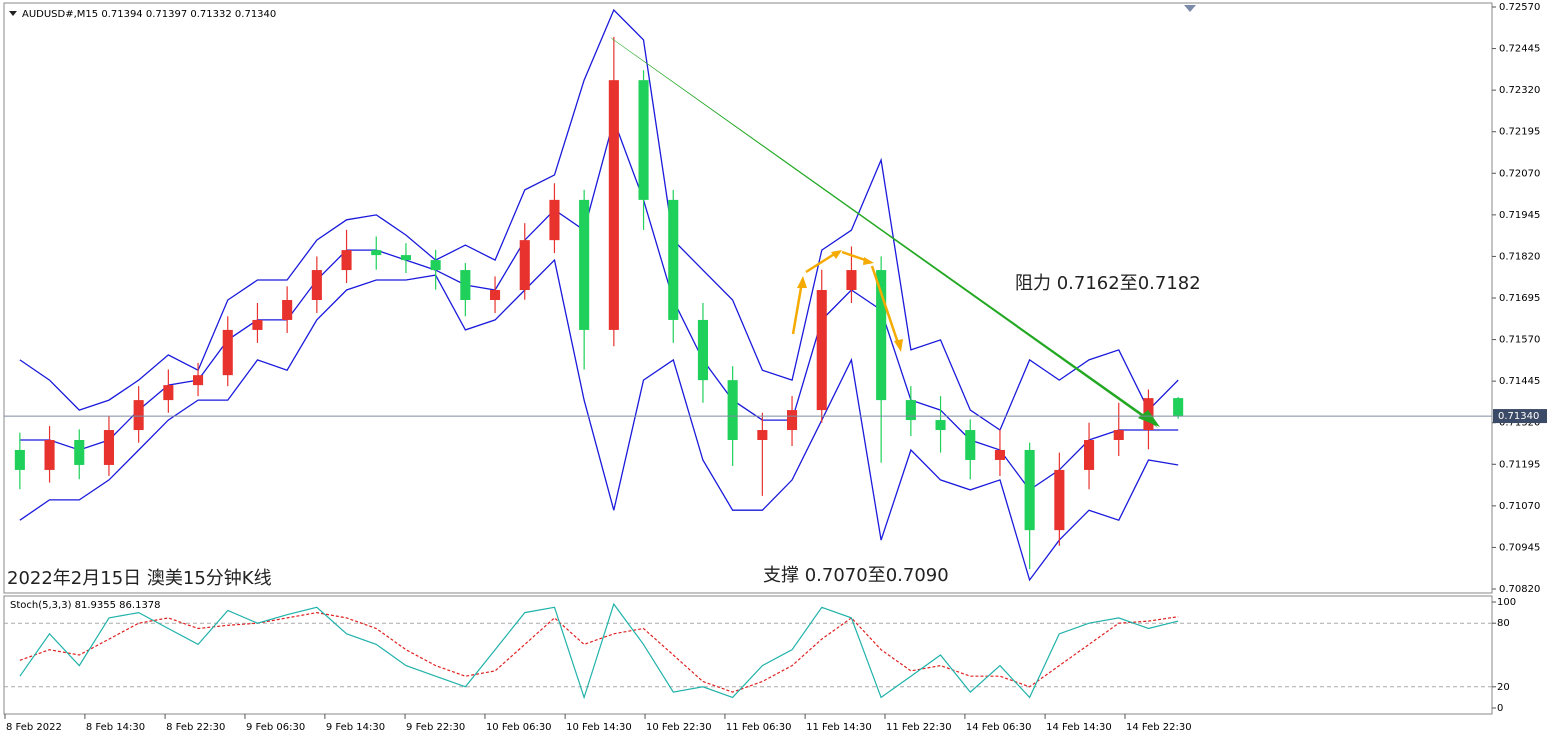  I want to click on y-tick-label: 0.71820, so click(1519, 256).